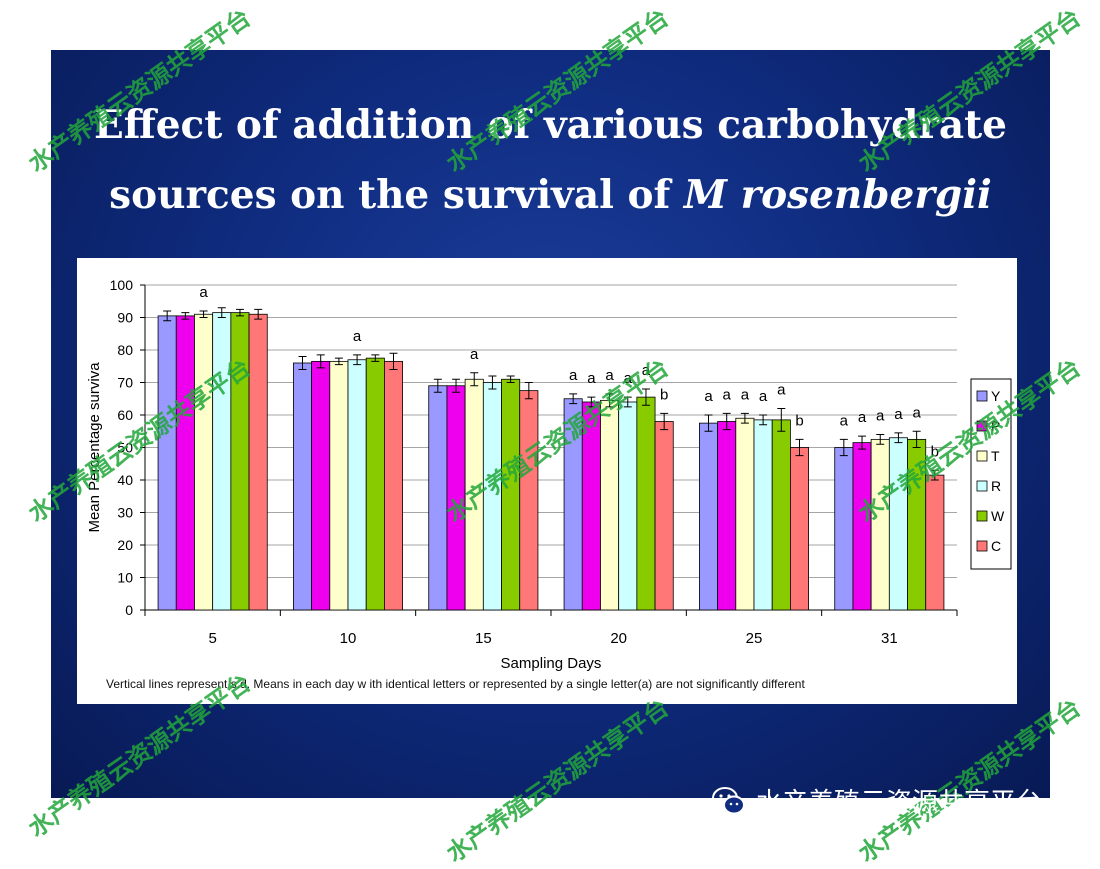 The width and height of the screenshot is (1100, 869). What do you see at coordinates (728, 800) in the screenshot?
I see `wechat-icon` at bounding box center [728, 800].